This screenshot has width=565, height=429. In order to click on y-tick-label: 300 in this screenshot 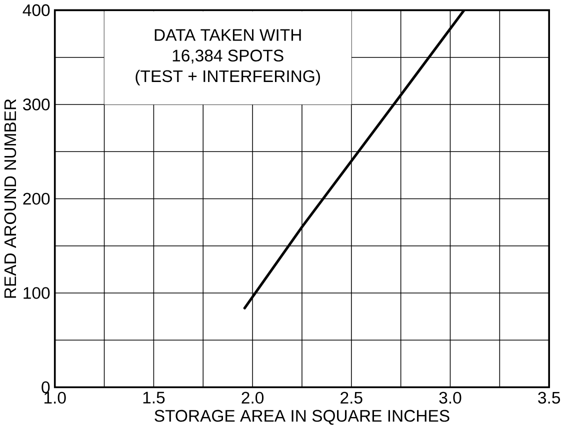, I will do `click(36, 104)`.